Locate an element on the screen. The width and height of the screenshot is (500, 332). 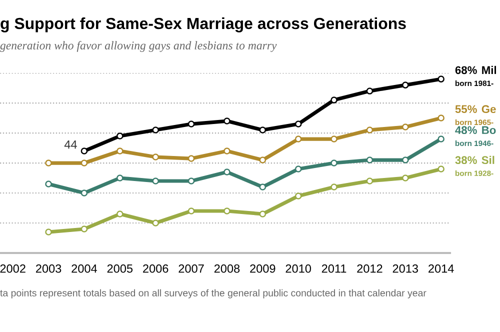
text: Ge is located at coordinates (489, 109).